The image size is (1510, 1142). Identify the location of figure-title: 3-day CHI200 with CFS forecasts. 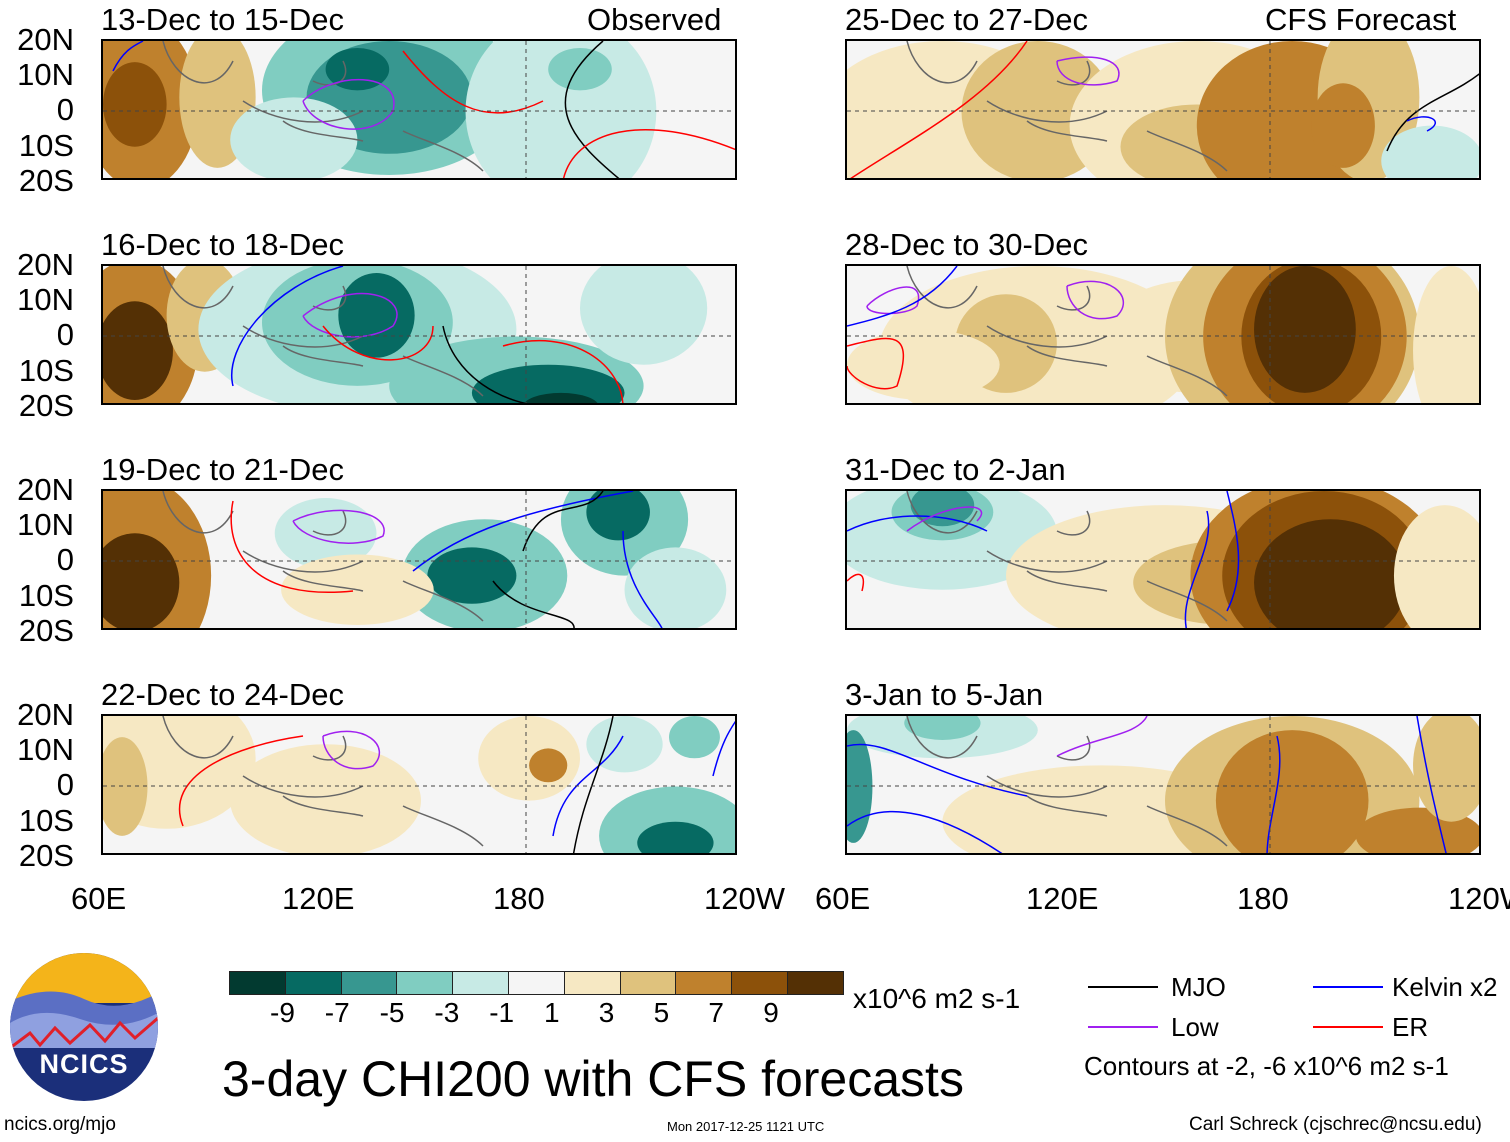
(593, 1079).